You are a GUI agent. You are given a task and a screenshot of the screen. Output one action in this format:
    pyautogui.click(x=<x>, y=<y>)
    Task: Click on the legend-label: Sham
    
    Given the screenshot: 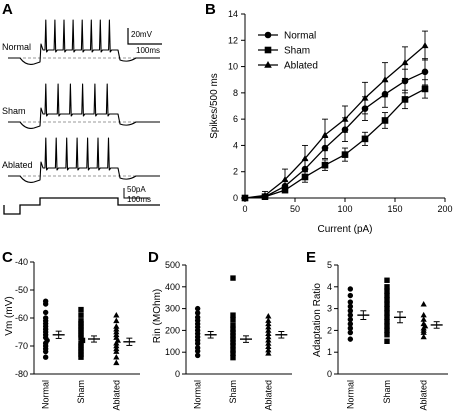 What is the action you would take?
    pyautogui.click(x=297, y=51)
    